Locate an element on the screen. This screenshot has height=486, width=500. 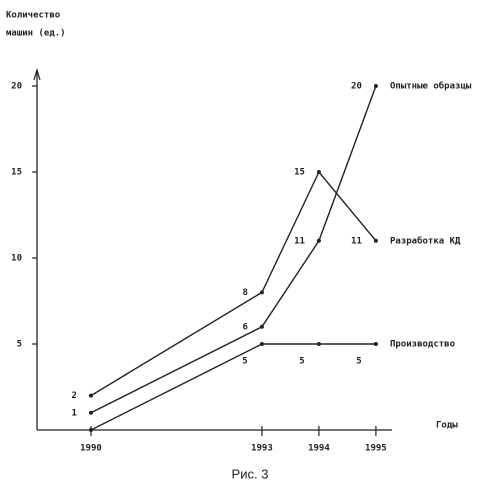
series-name: Разработка КД is located at coordinates (425, 240).